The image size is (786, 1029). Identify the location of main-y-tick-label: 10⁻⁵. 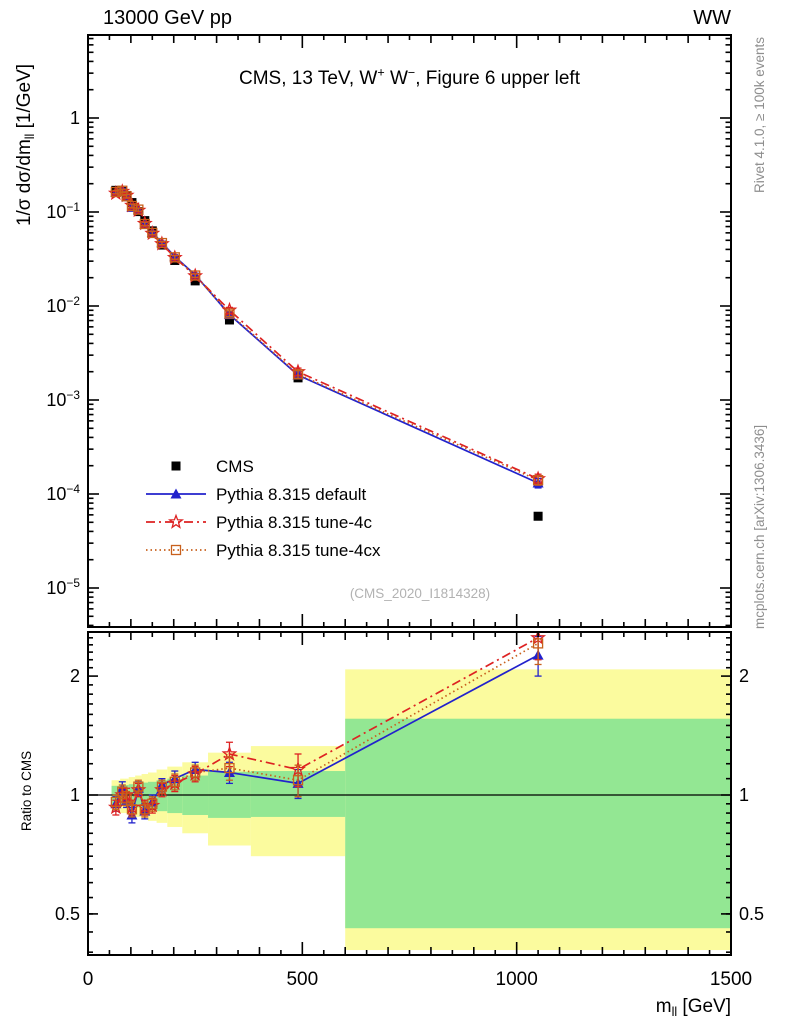
(63, 587).